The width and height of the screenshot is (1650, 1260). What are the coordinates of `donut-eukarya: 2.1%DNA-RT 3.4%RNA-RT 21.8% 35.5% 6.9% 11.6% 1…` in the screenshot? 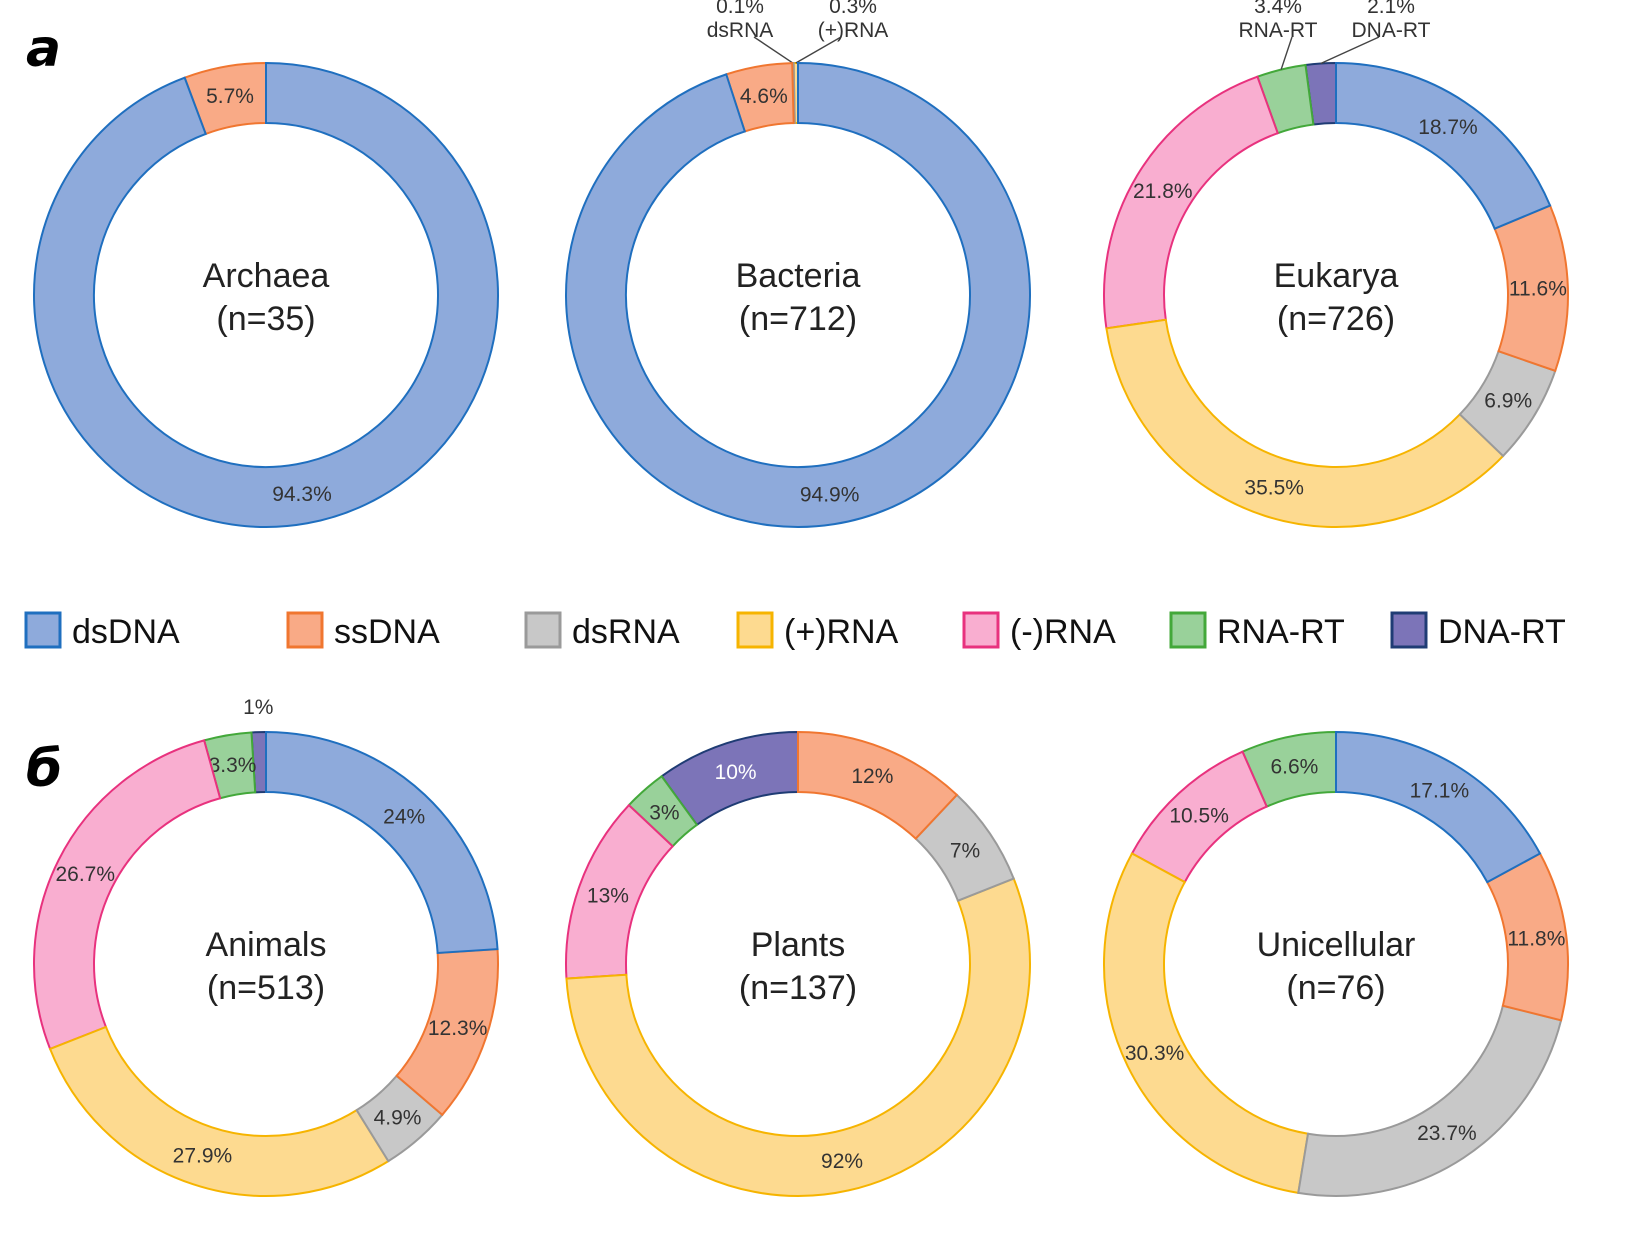 It's located at (1336, 264).